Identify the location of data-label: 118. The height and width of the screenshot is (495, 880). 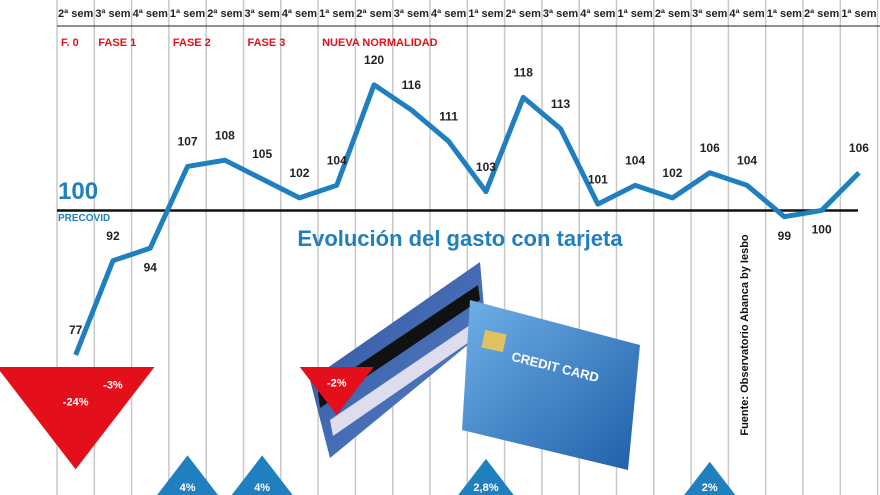
(524, 73).